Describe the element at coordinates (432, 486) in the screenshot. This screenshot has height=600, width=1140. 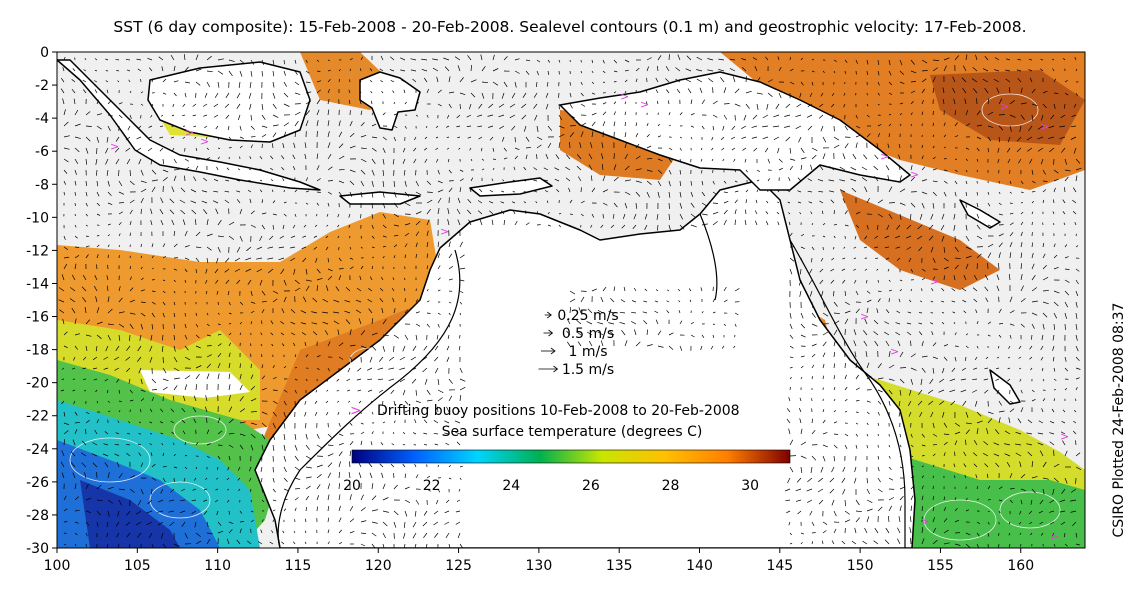
I see `colorbar-tick-label: 22` at that location.